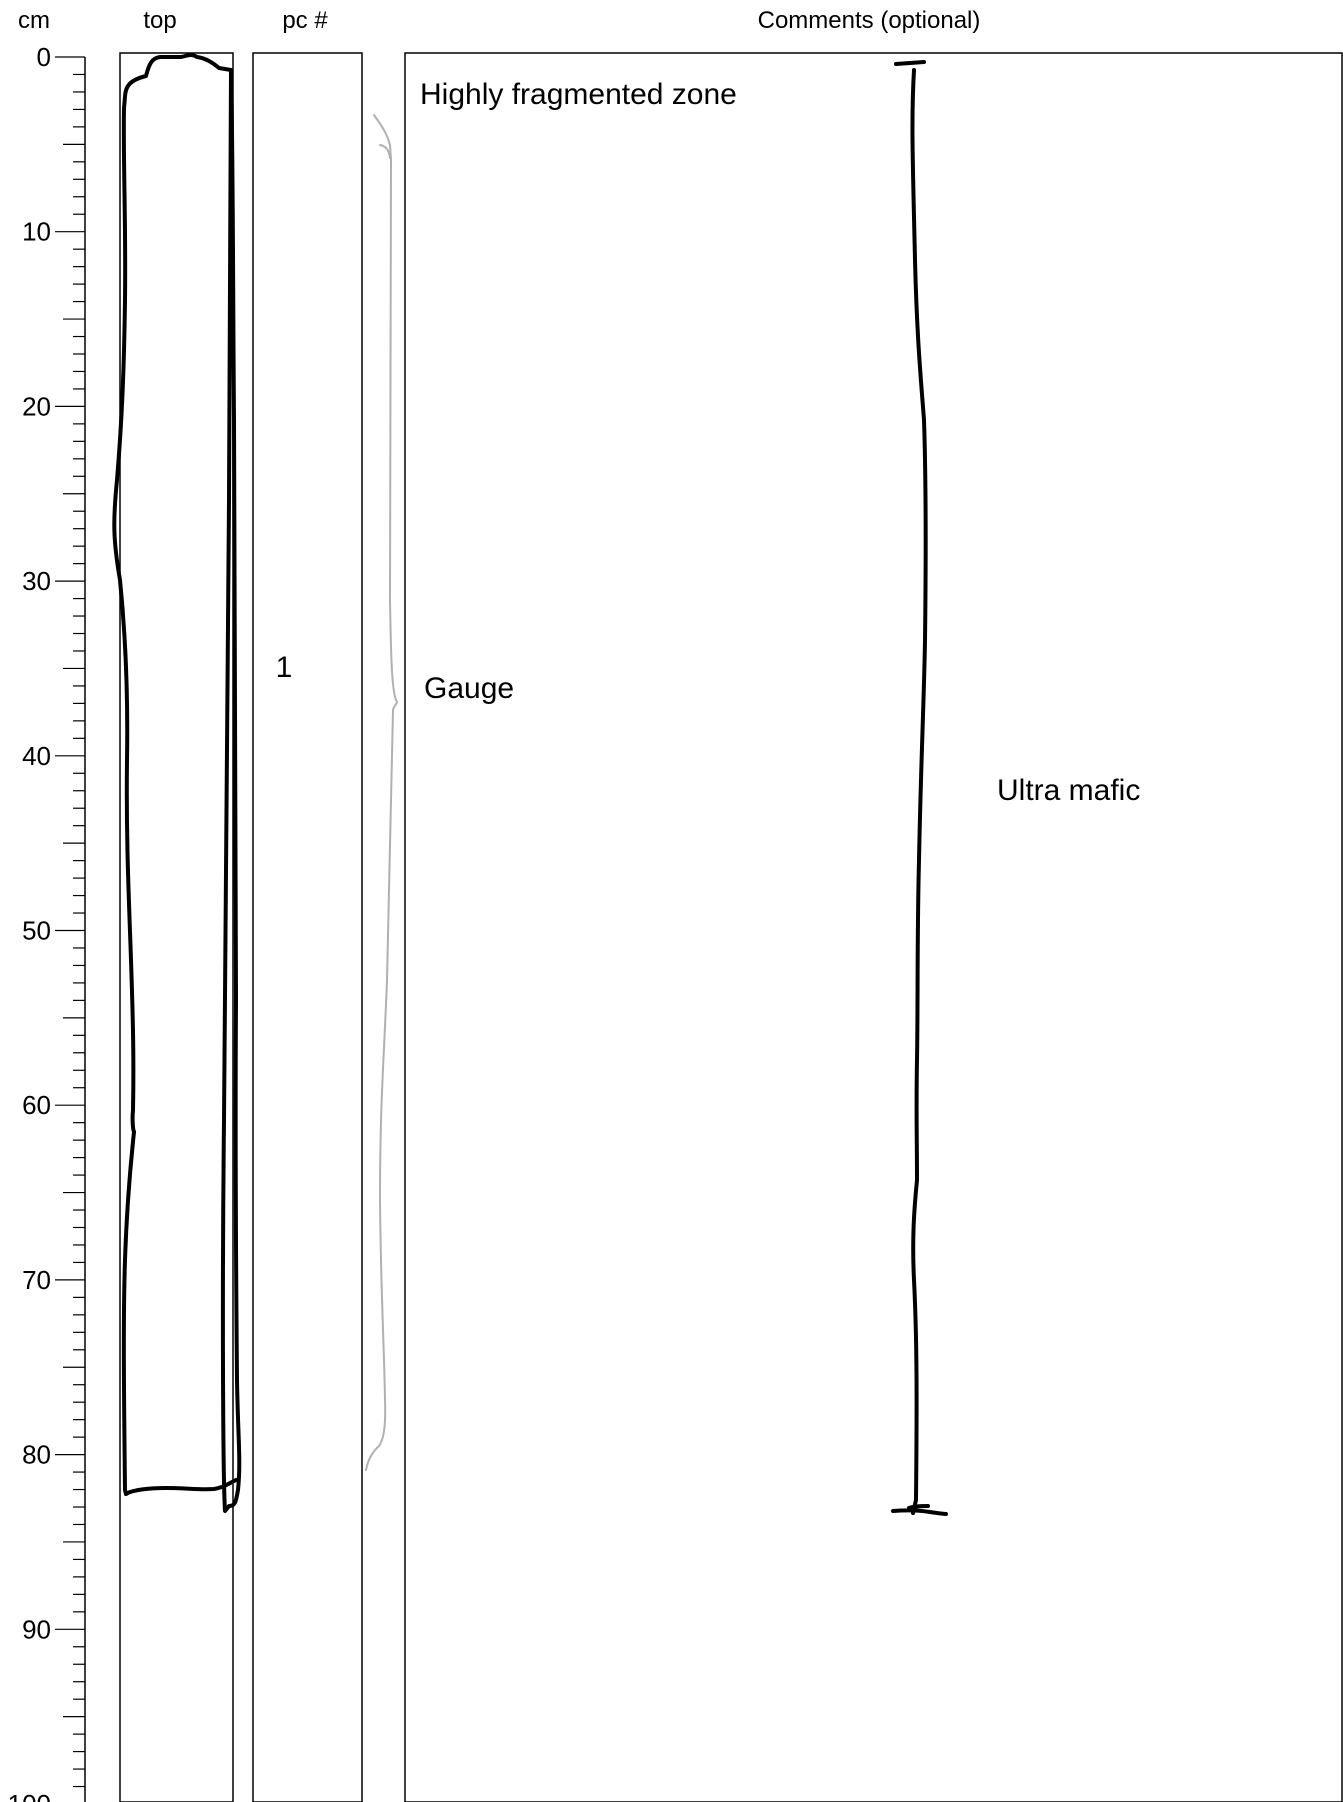 This screenshot has height=1802, width=1343. I want to click on depth-tick-label: 30, so click(36, 581).